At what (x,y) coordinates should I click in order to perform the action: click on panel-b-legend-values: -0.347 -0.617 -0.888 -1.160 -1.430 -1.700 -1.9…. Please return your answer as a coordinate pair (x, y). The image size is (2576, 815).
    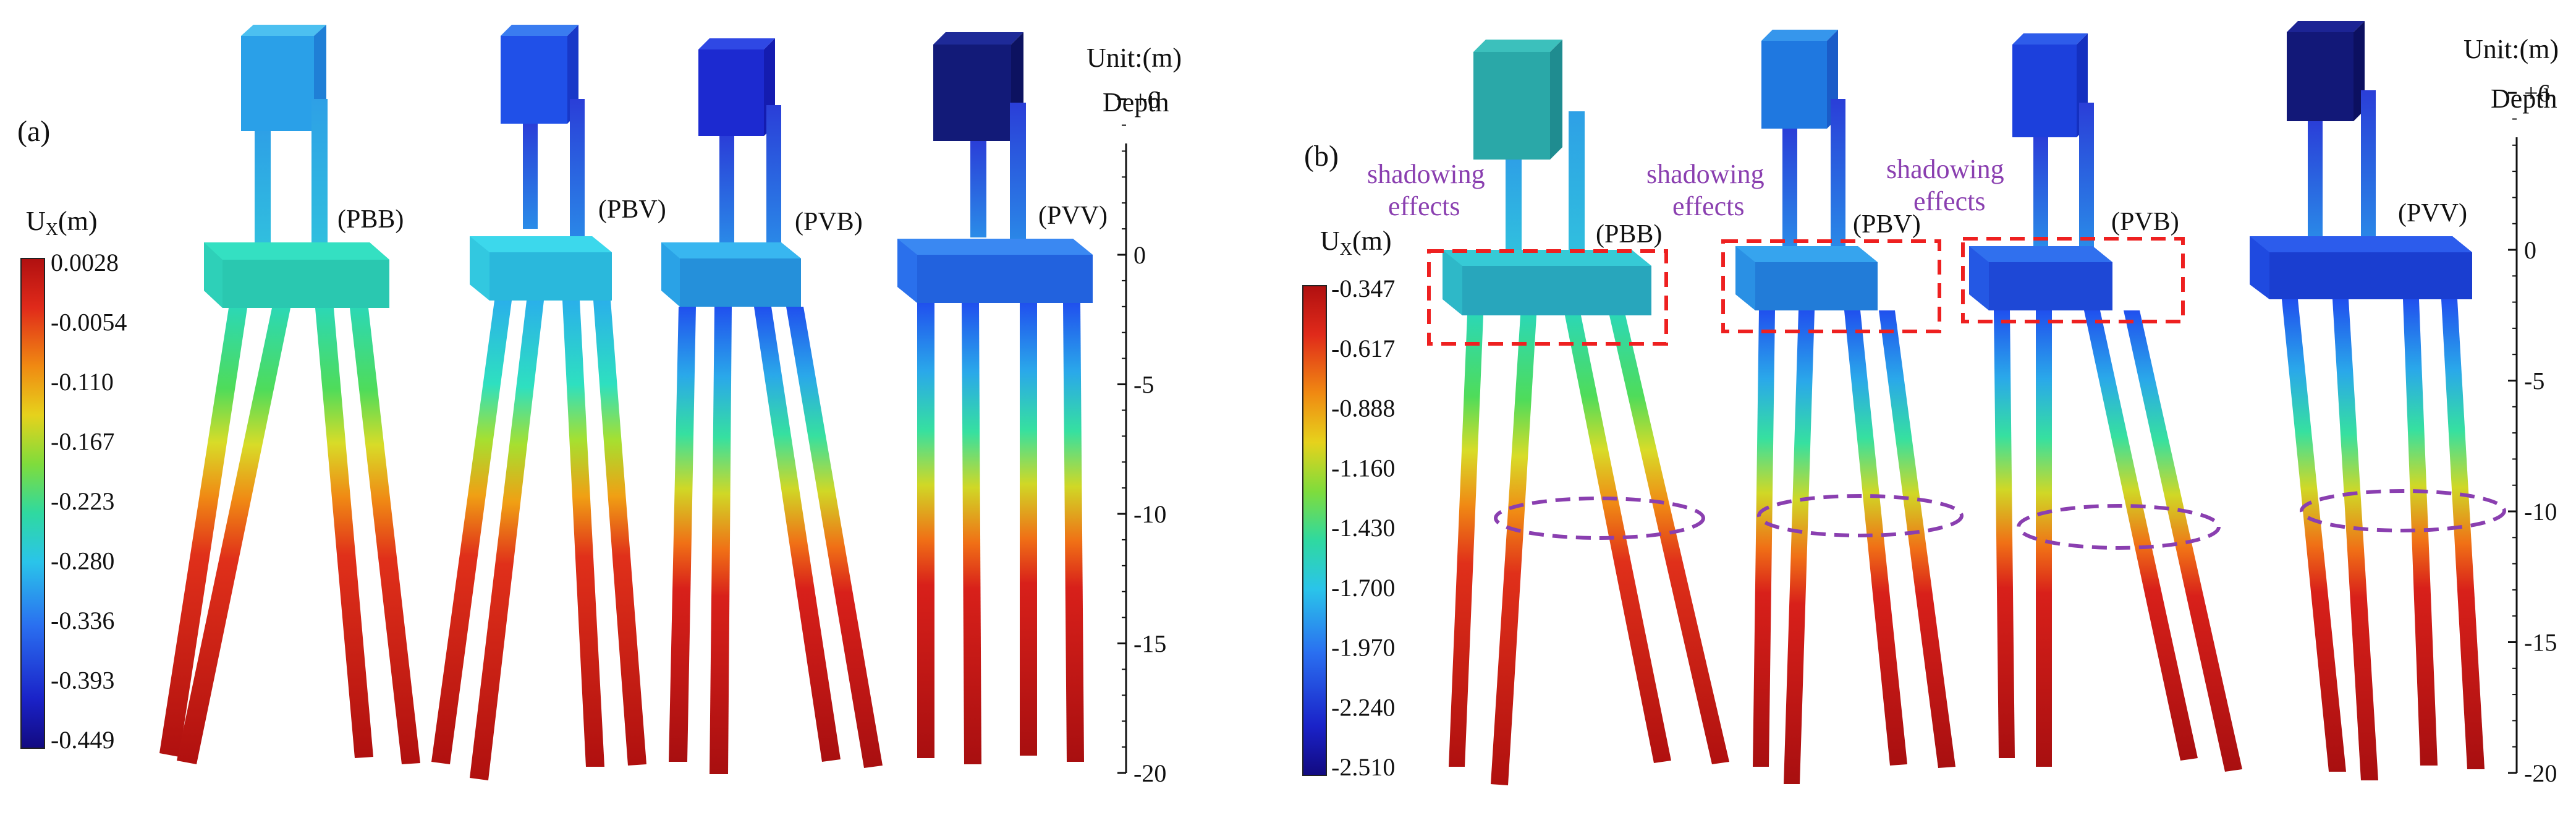
    Looking at the image, I should click on (1363, 528).